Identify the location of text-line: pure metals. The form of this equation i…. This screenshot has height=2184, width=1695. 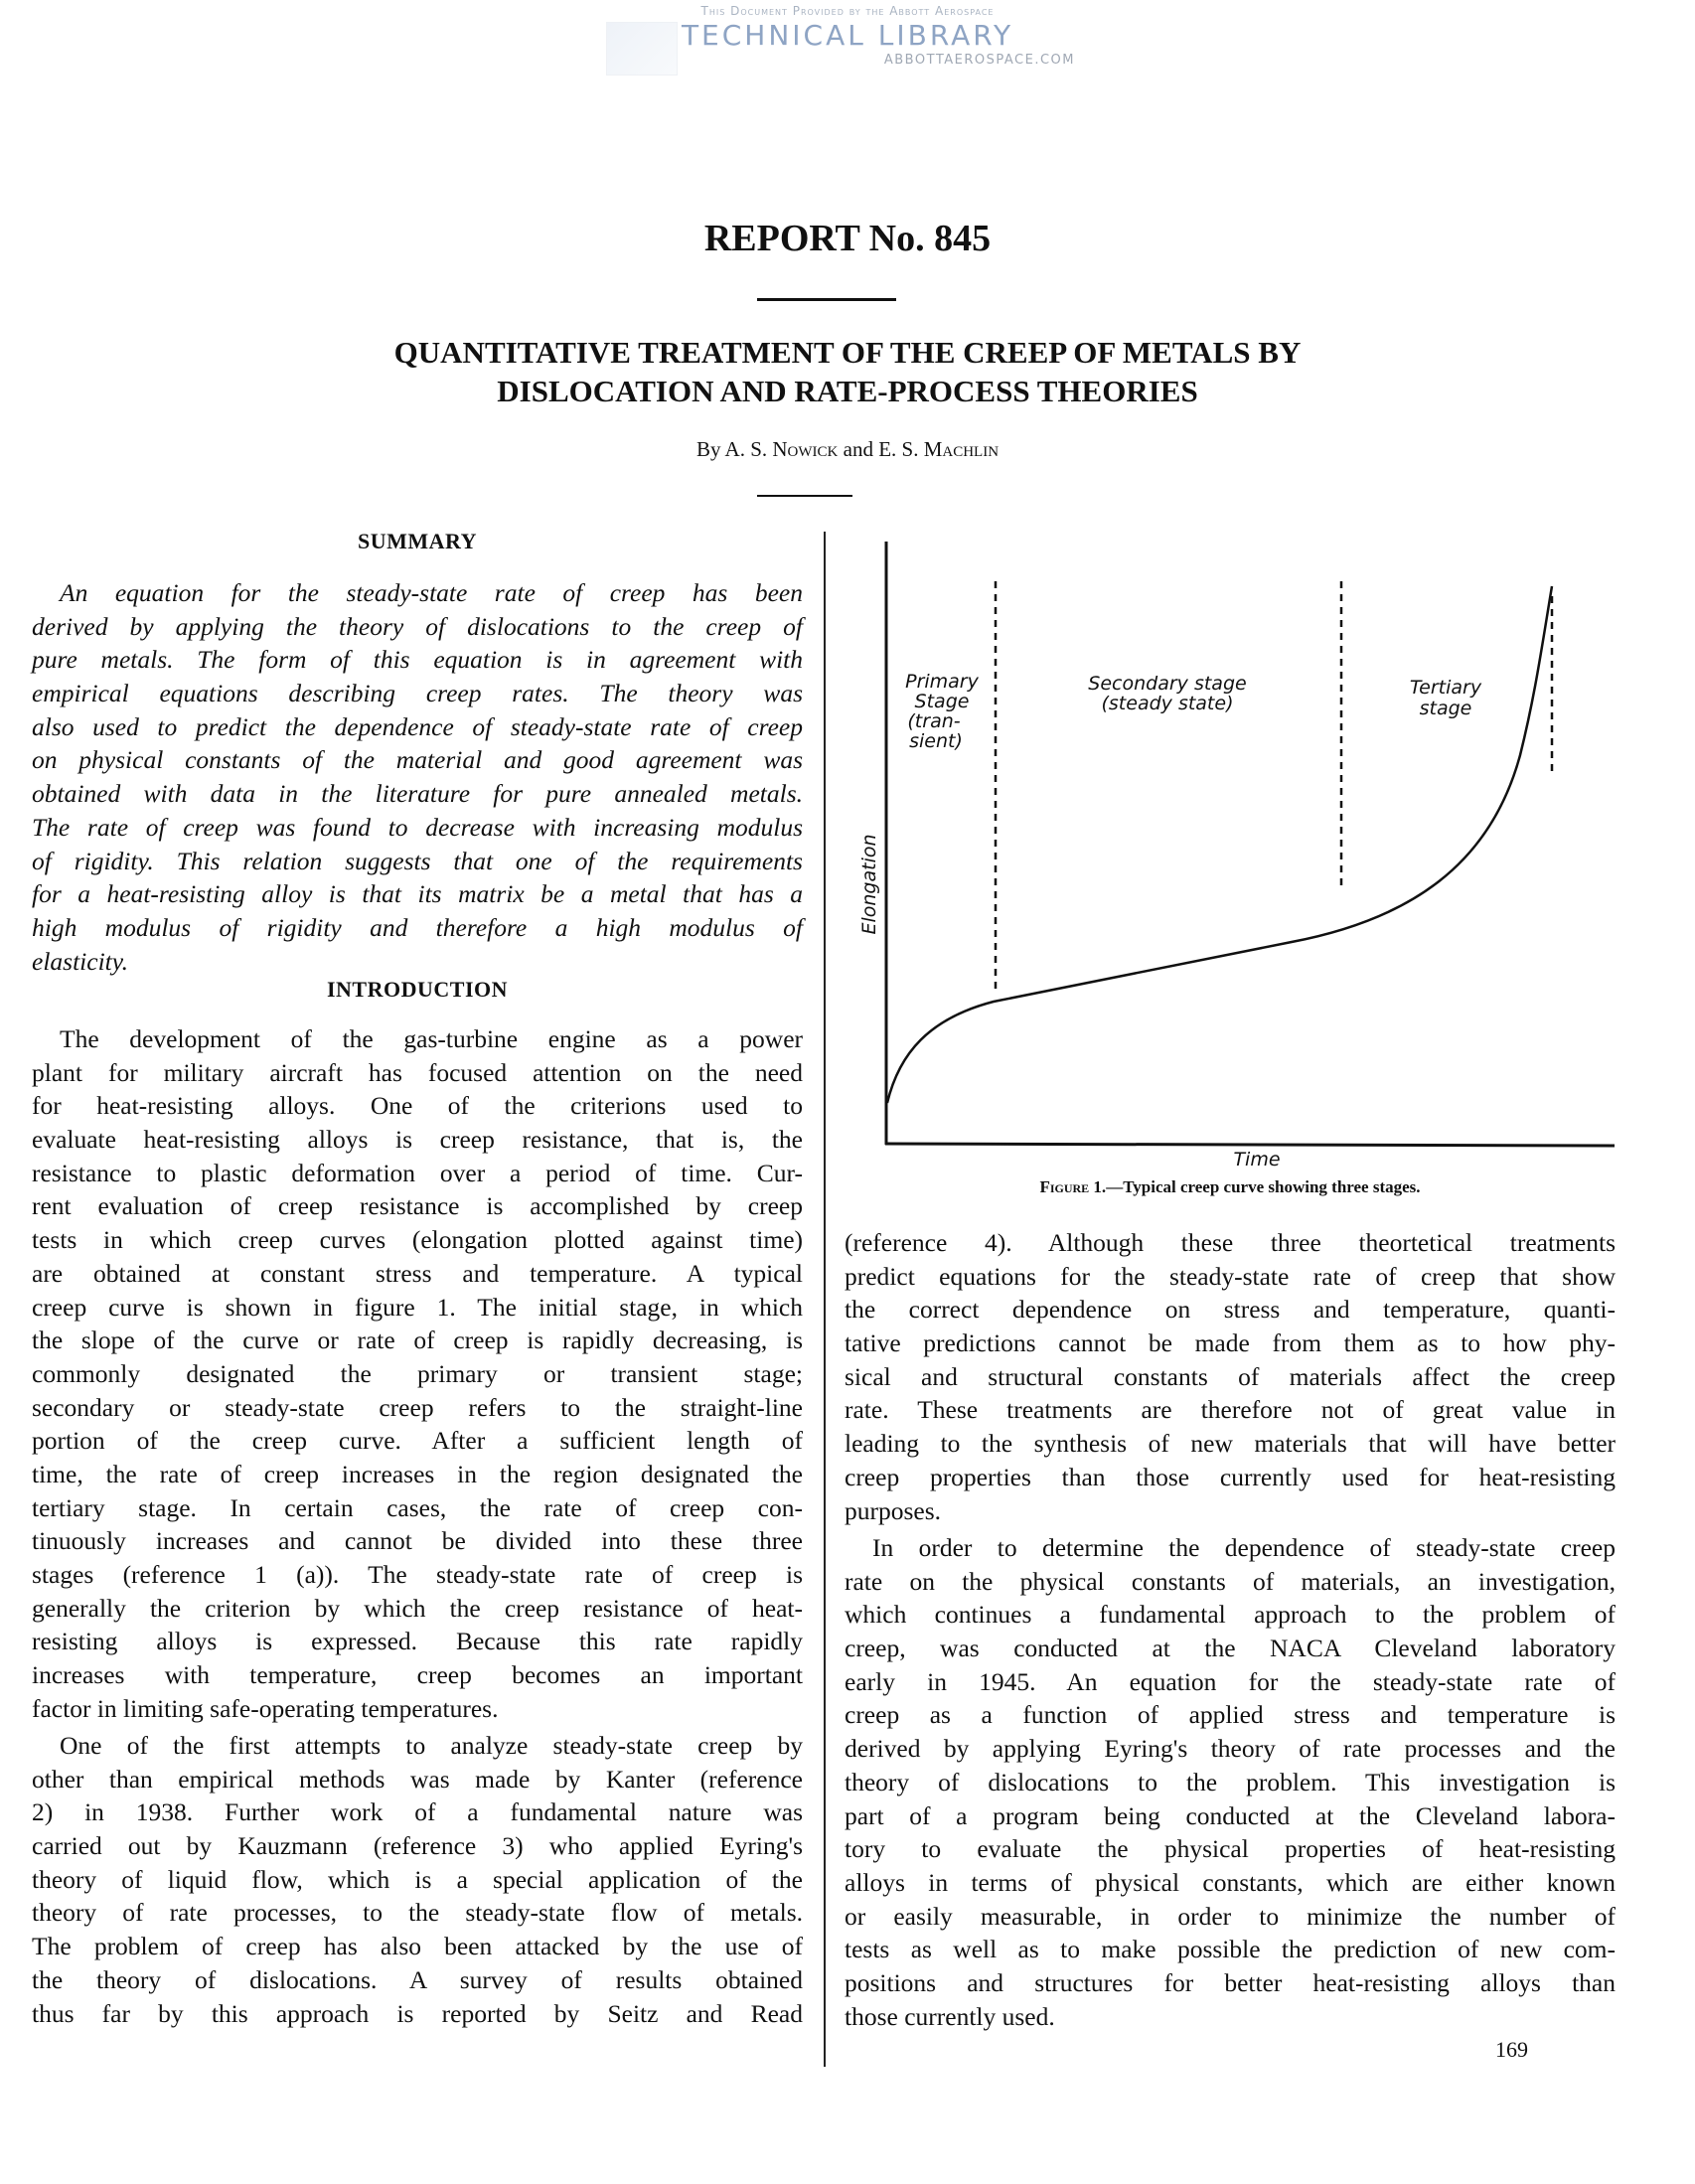
(417, 660).